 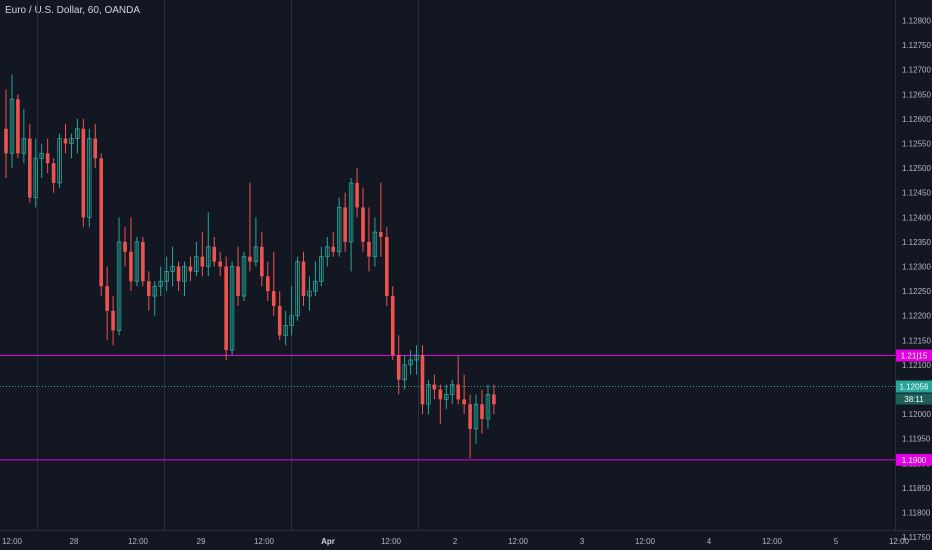 I want to click on x-tick-label: 4, so click(x=709, y=541).